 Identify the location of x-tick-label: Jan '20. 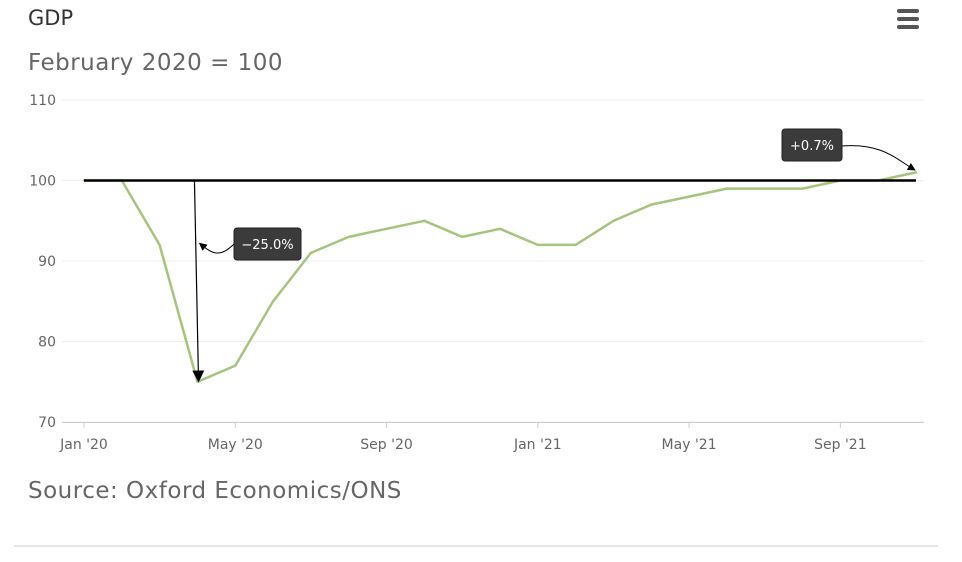
(83, 445).